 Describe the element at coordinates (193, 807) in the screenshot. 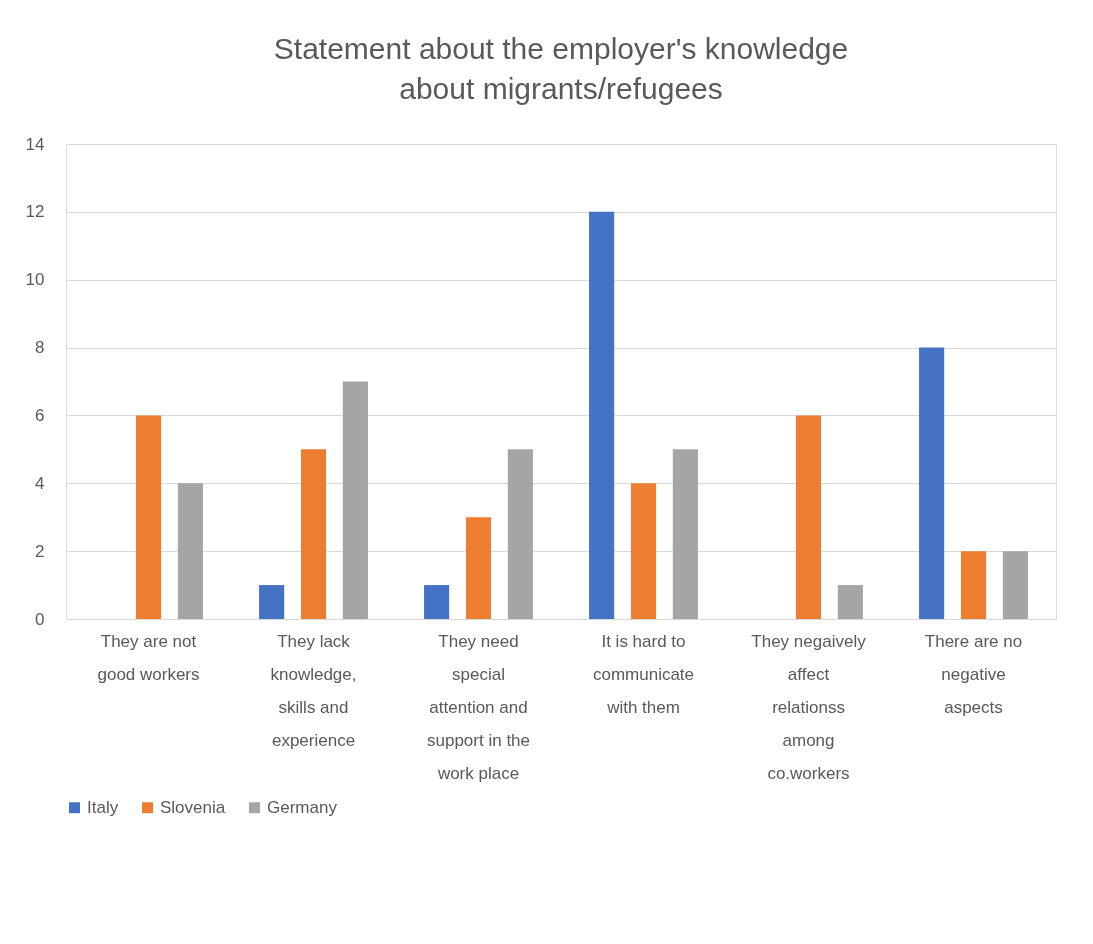

I see `legend-label: Slovenia` at that location.